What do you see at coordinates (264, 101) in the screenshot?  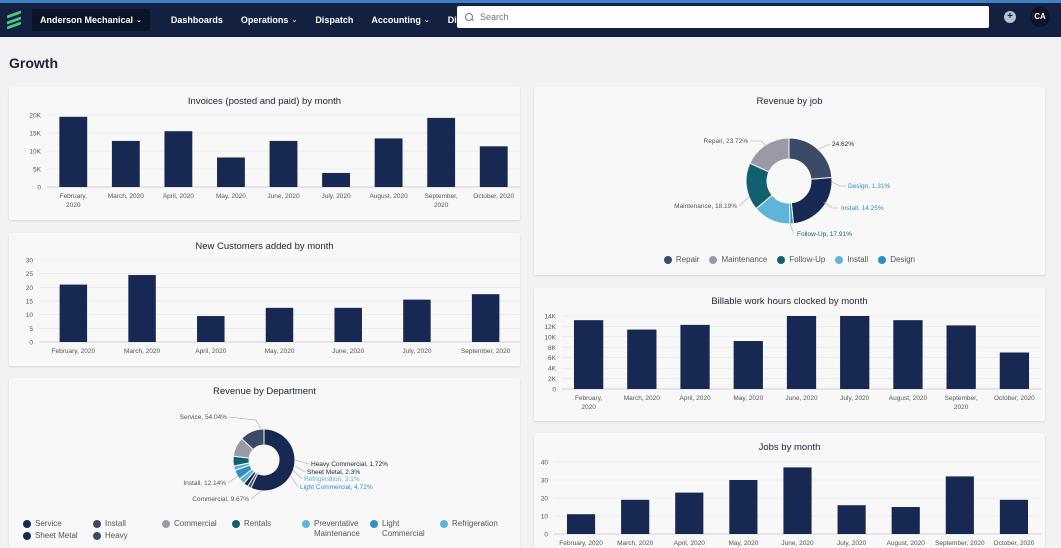 I see `chart-title: Invoices (posted and paid) by month` at bounding box center [264, 101].